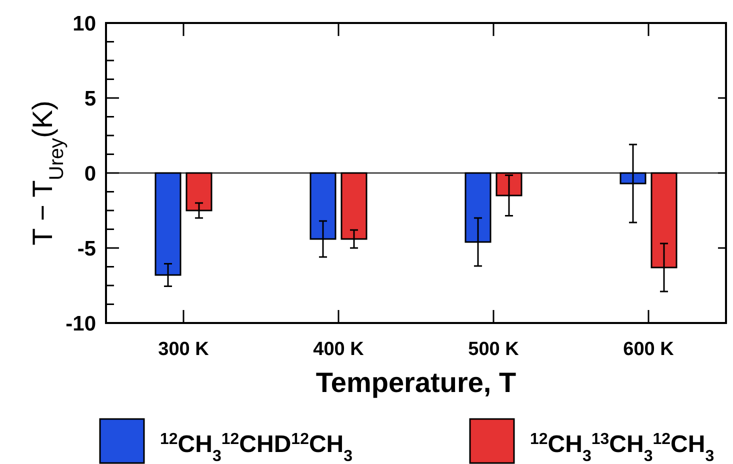 This screenshot has height=464, width=733. What do you see at coordinates (81, 324) in the screenshot?
I see `y-tick-label: -10` at bounding box center [81, 324].